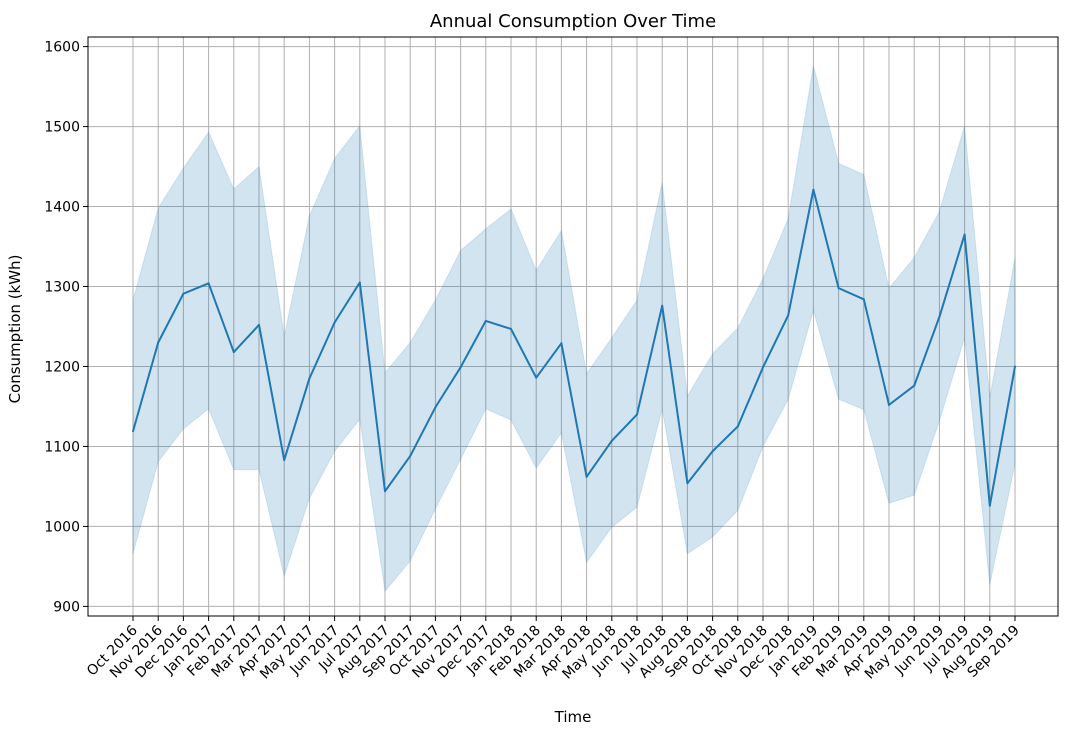 The height and width of the screenshot is (730, 1065). I want to click on y-tick-label: 1300, so click(62, 288).